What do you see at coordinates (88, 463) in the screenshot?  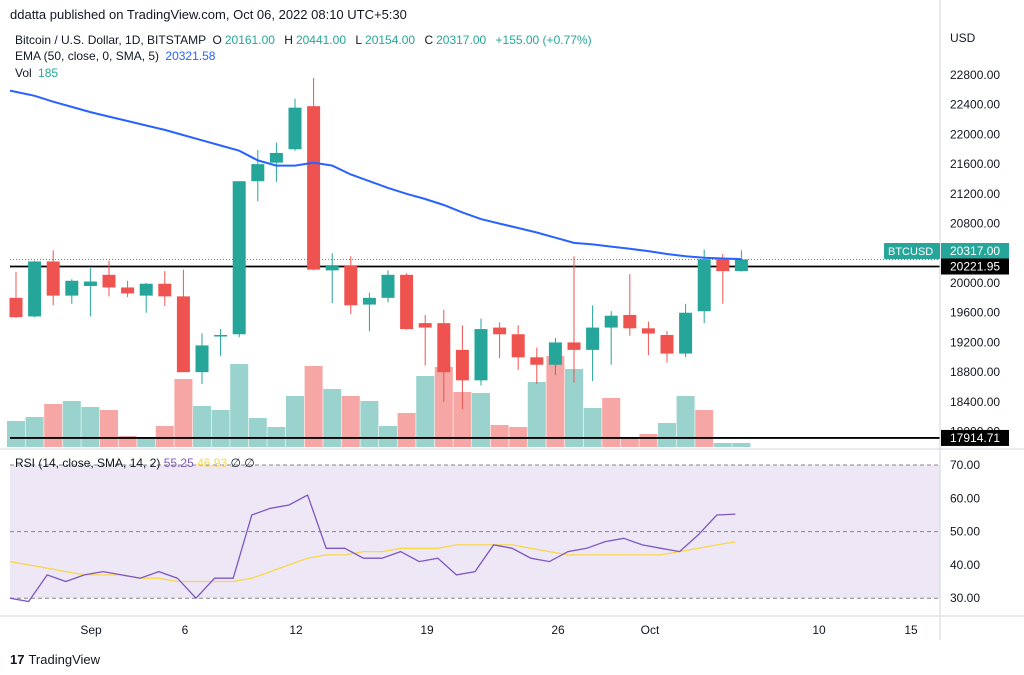 I see `rsi-label: RSI (14, close, SMA, 14, 2)` at bounding box center [88, 463].